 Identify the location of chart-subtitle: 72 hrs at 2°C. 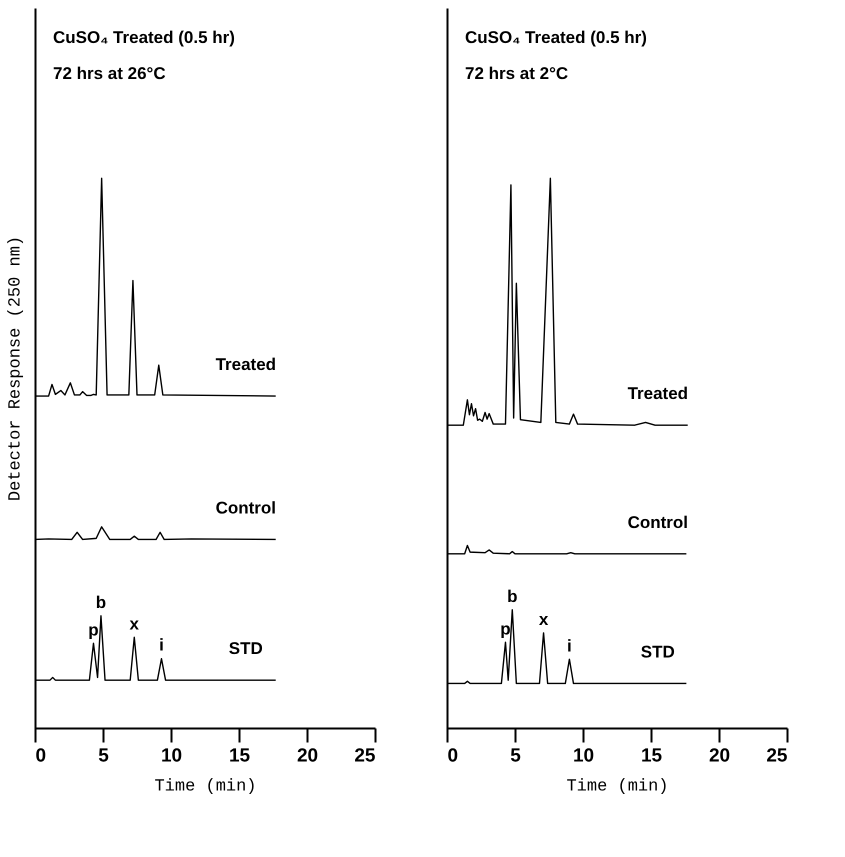
(516, 73).